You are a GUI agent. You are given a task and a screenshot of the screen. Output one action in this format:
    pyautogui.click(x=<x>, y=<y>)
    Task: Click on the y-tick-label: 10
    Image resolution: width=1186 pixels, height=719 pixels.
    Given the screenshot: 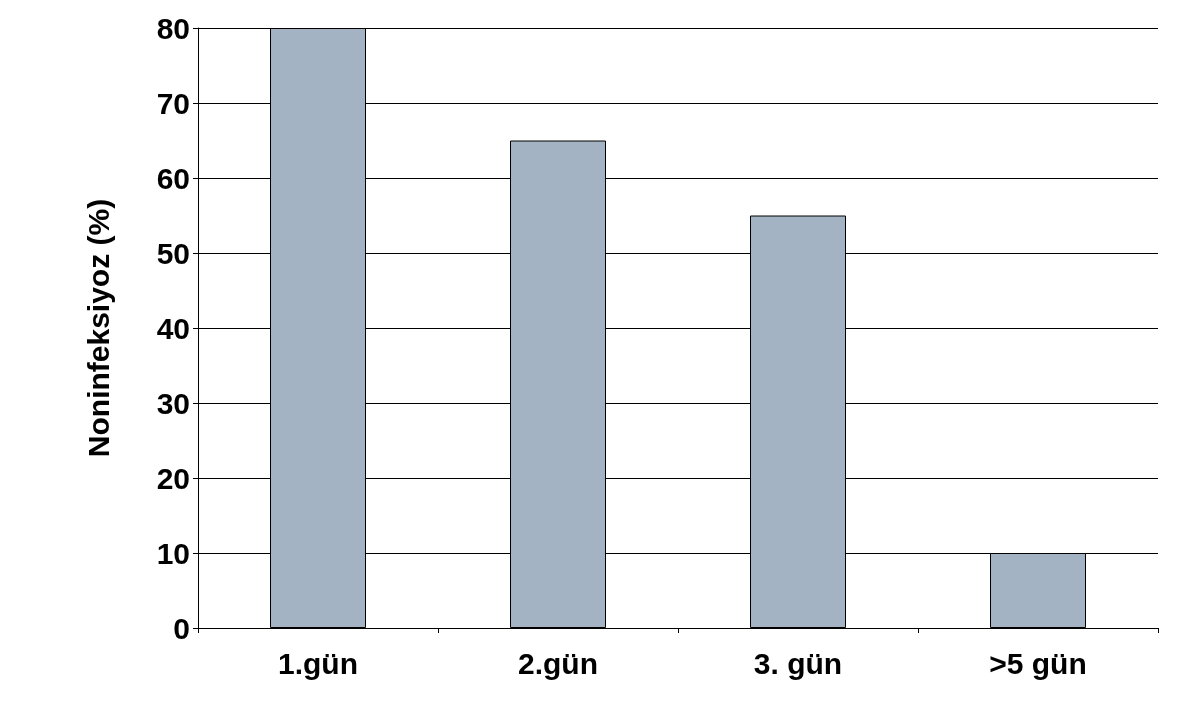 What is the action you would take?
    pyautogui.click(x=173, y=553)
    